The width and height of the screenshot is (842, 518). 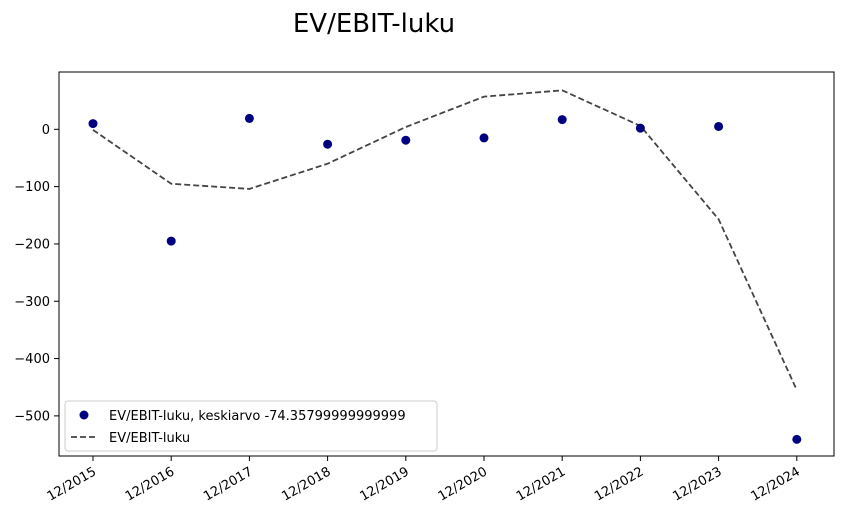 What do you see at coordinates (32, 187) in the screenshot?
I see `y-tick-label: −100` at bounding box center [32, 187].